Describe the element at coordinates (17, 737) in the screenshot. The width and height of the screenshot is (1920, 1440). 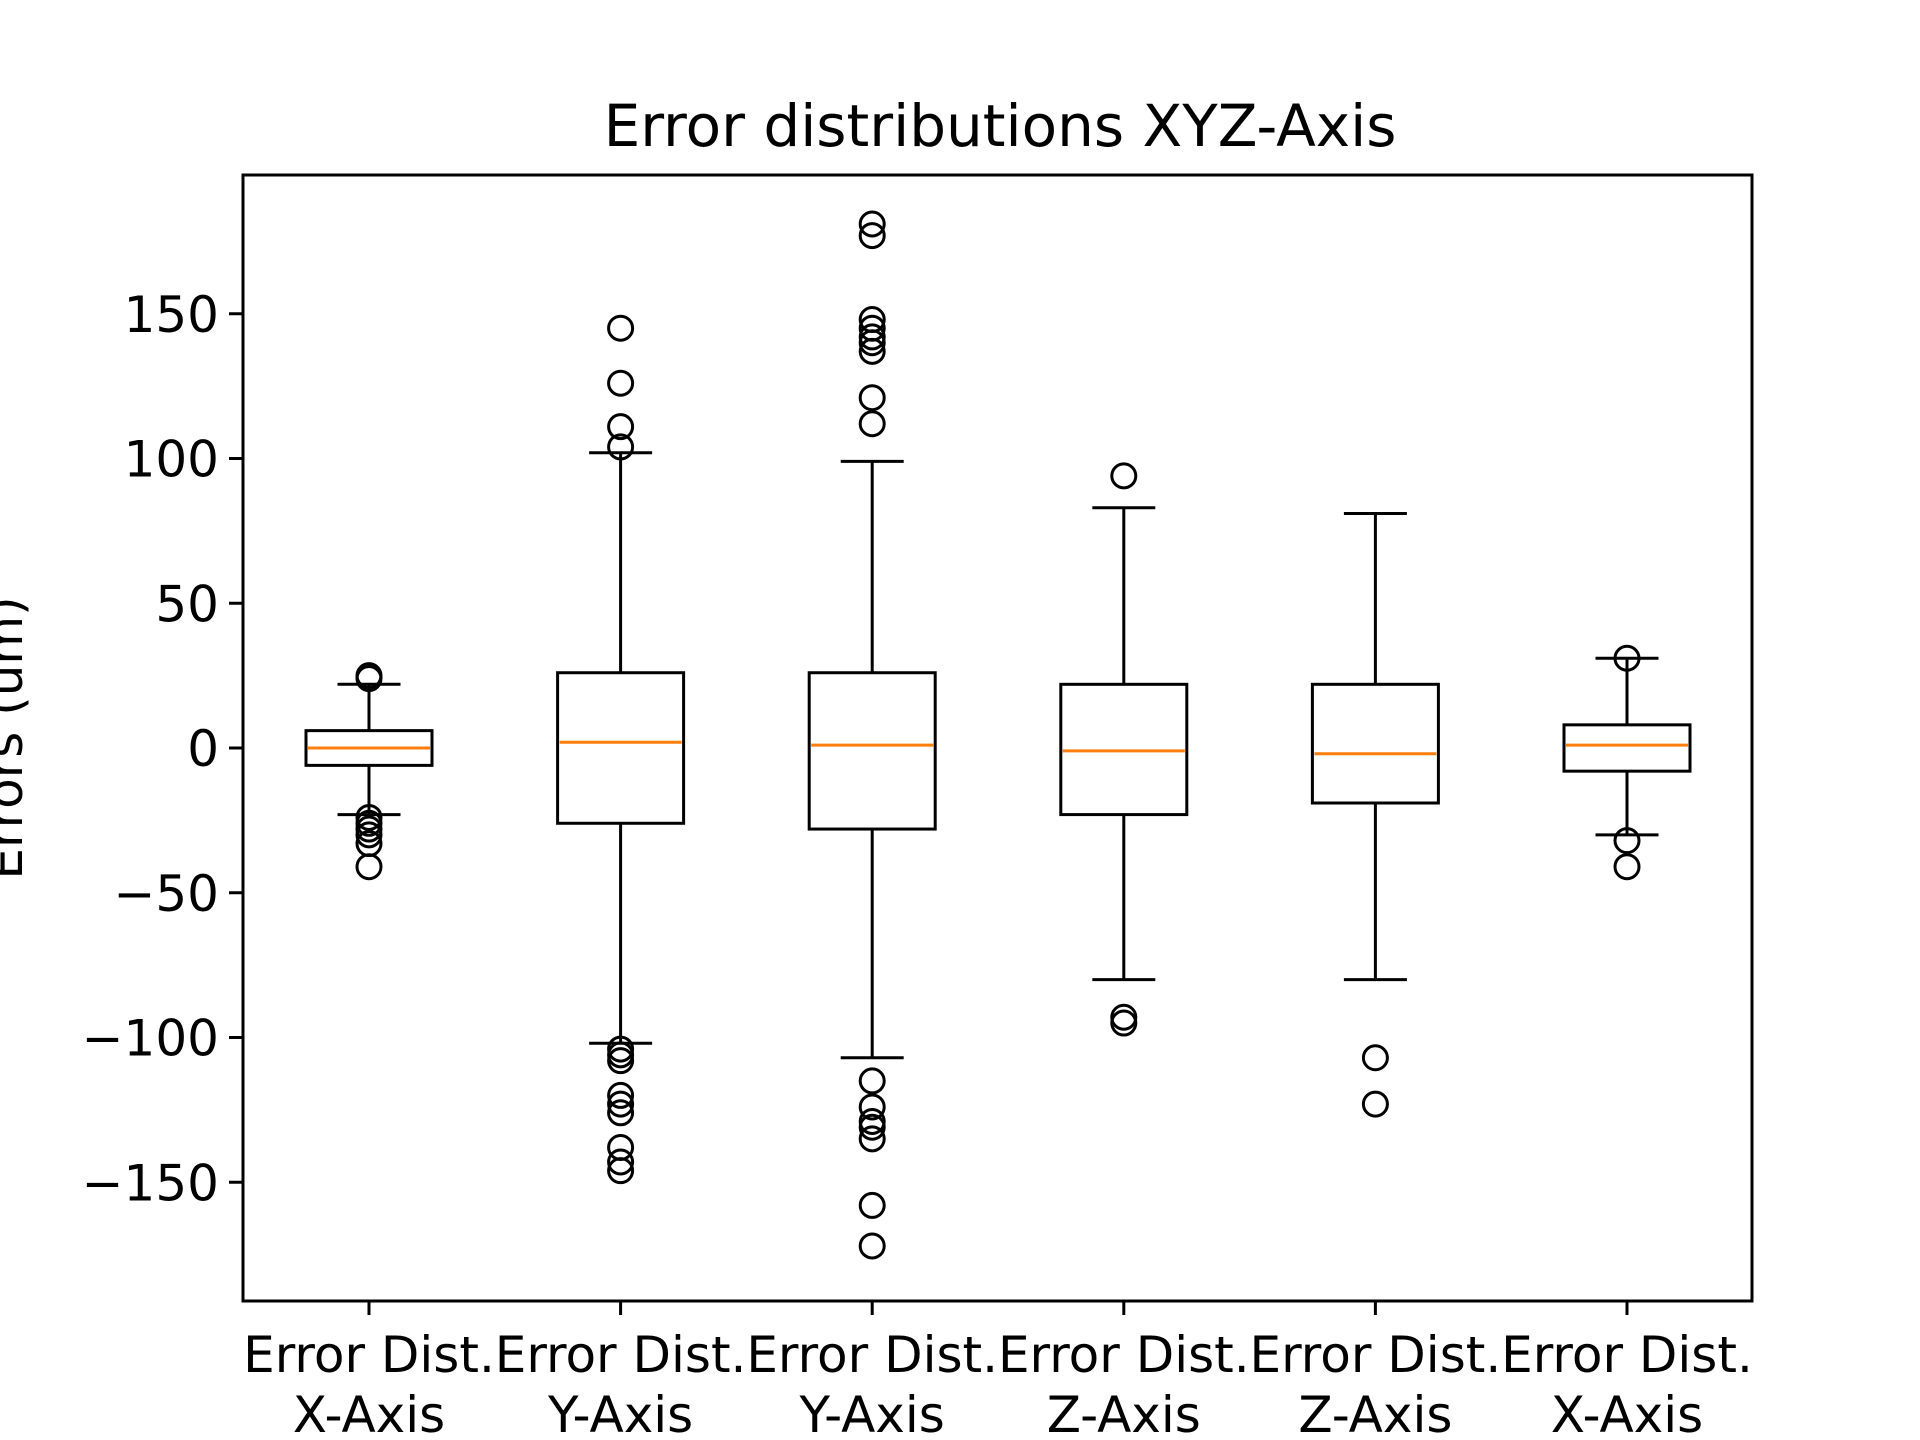
I see `y-axis-label: Errors (um)` at that location.